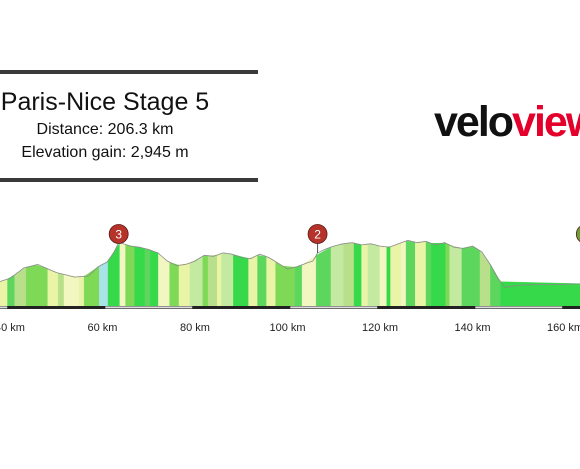  Describe the element at coordinates (129, 72) in the screenshot. I see `info-top-rule` at that location.